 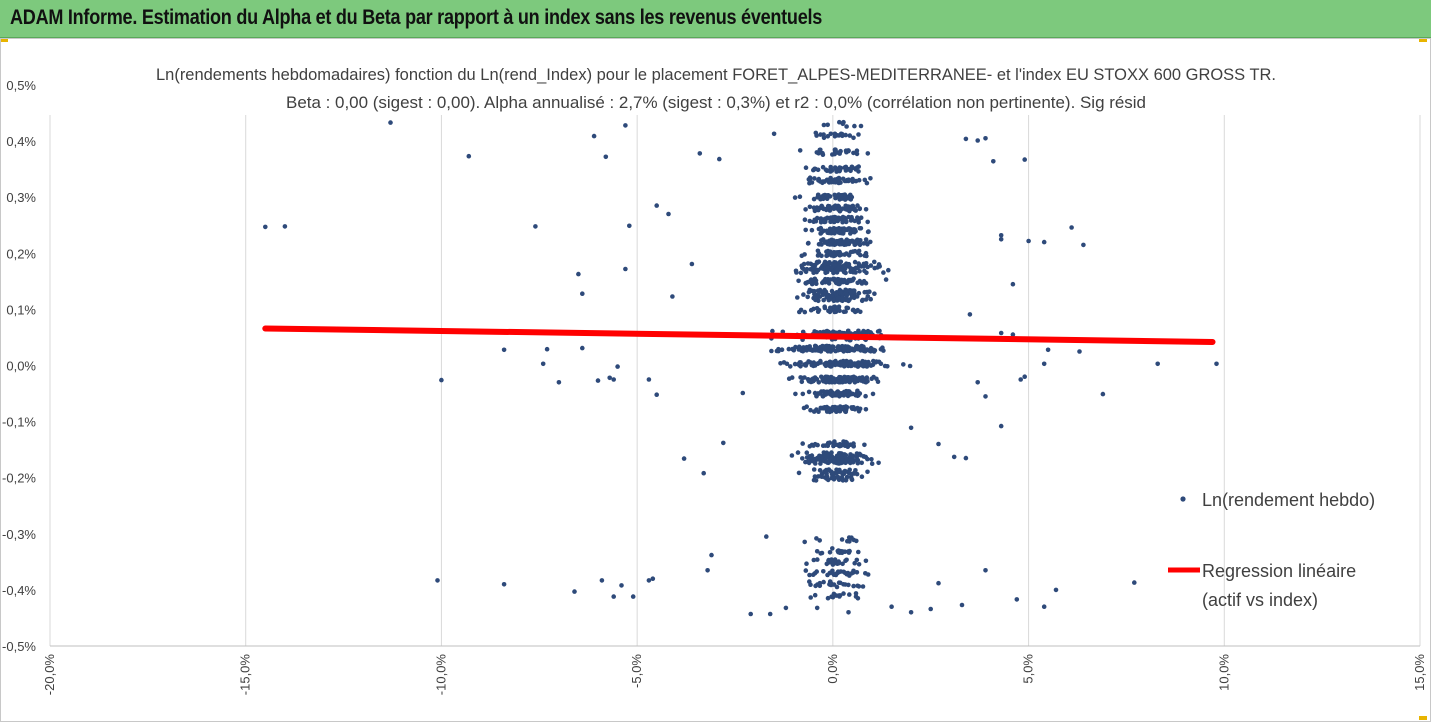 What do you see at coordinates (21, 253) in the screenshot?
I see `y-tick-label: 0,2%` at bounding box center [21, 253].